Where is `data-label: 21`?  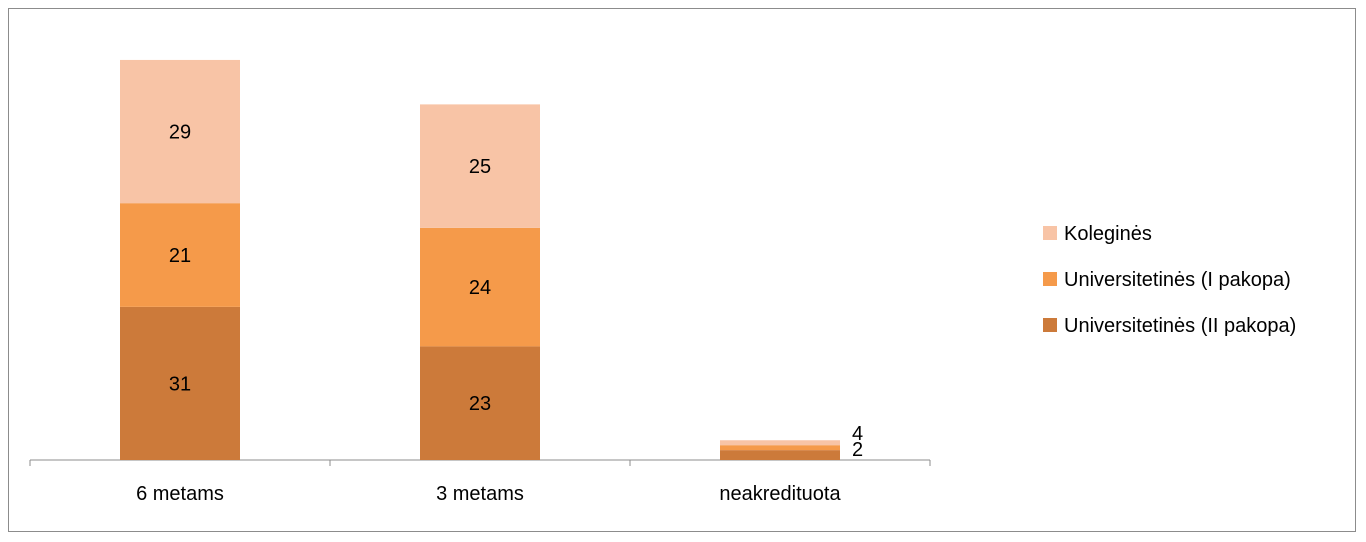
data-label: 21 is located at coordinates (180, 256).